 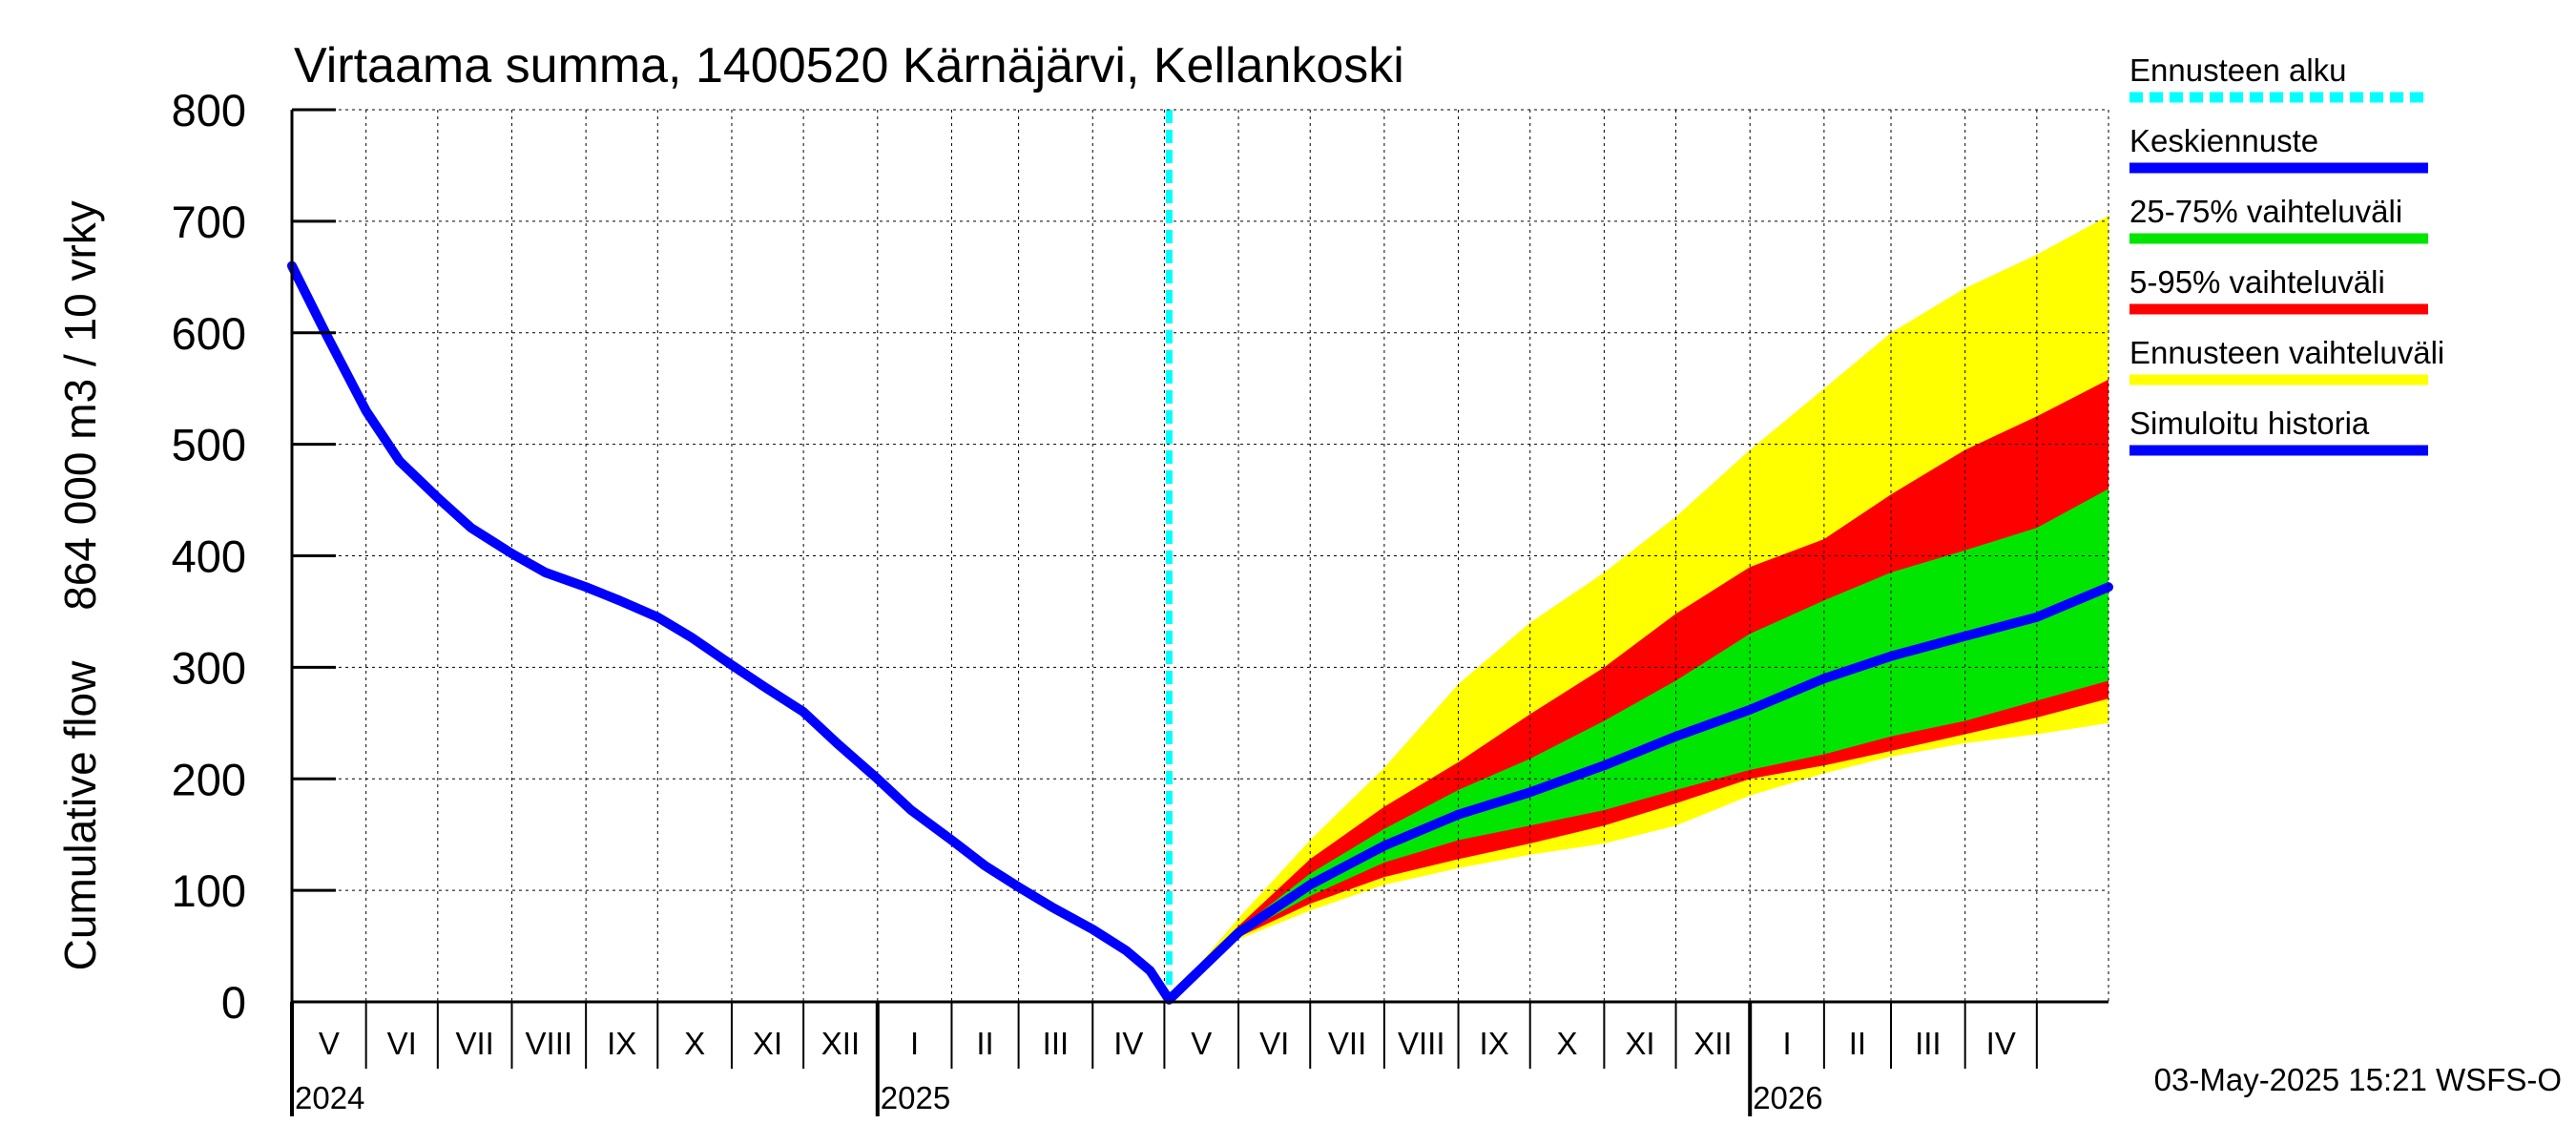 I want to click on legend-label: Ennusteen alku, so click(x=2238, y=70).